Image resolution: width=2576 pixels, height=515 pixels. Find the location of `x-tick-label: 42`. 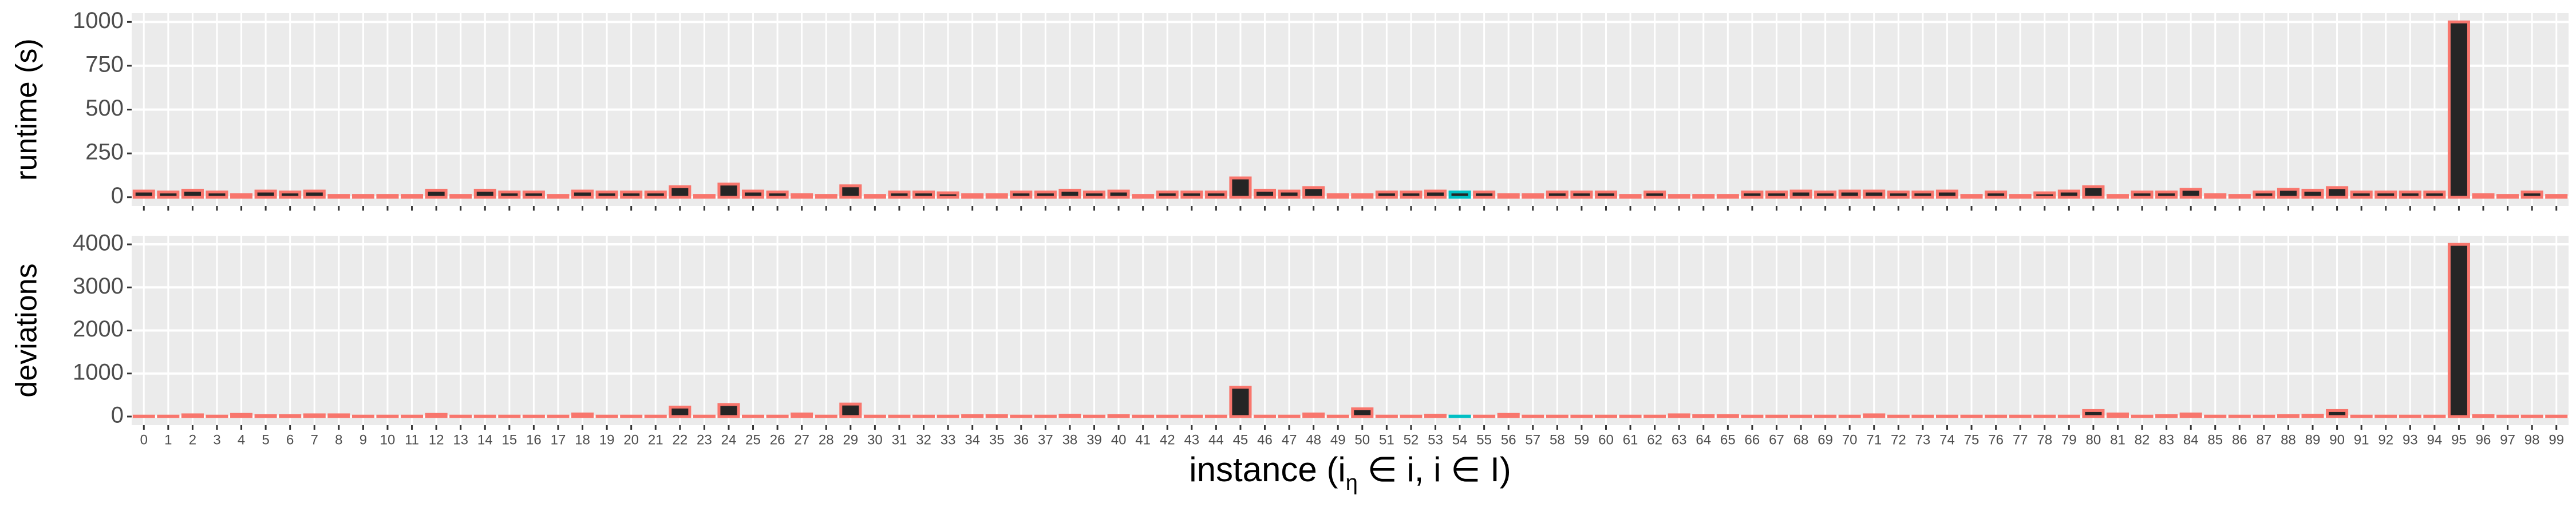

x-tick-label: 42 is located at coordinates (1167, 439).